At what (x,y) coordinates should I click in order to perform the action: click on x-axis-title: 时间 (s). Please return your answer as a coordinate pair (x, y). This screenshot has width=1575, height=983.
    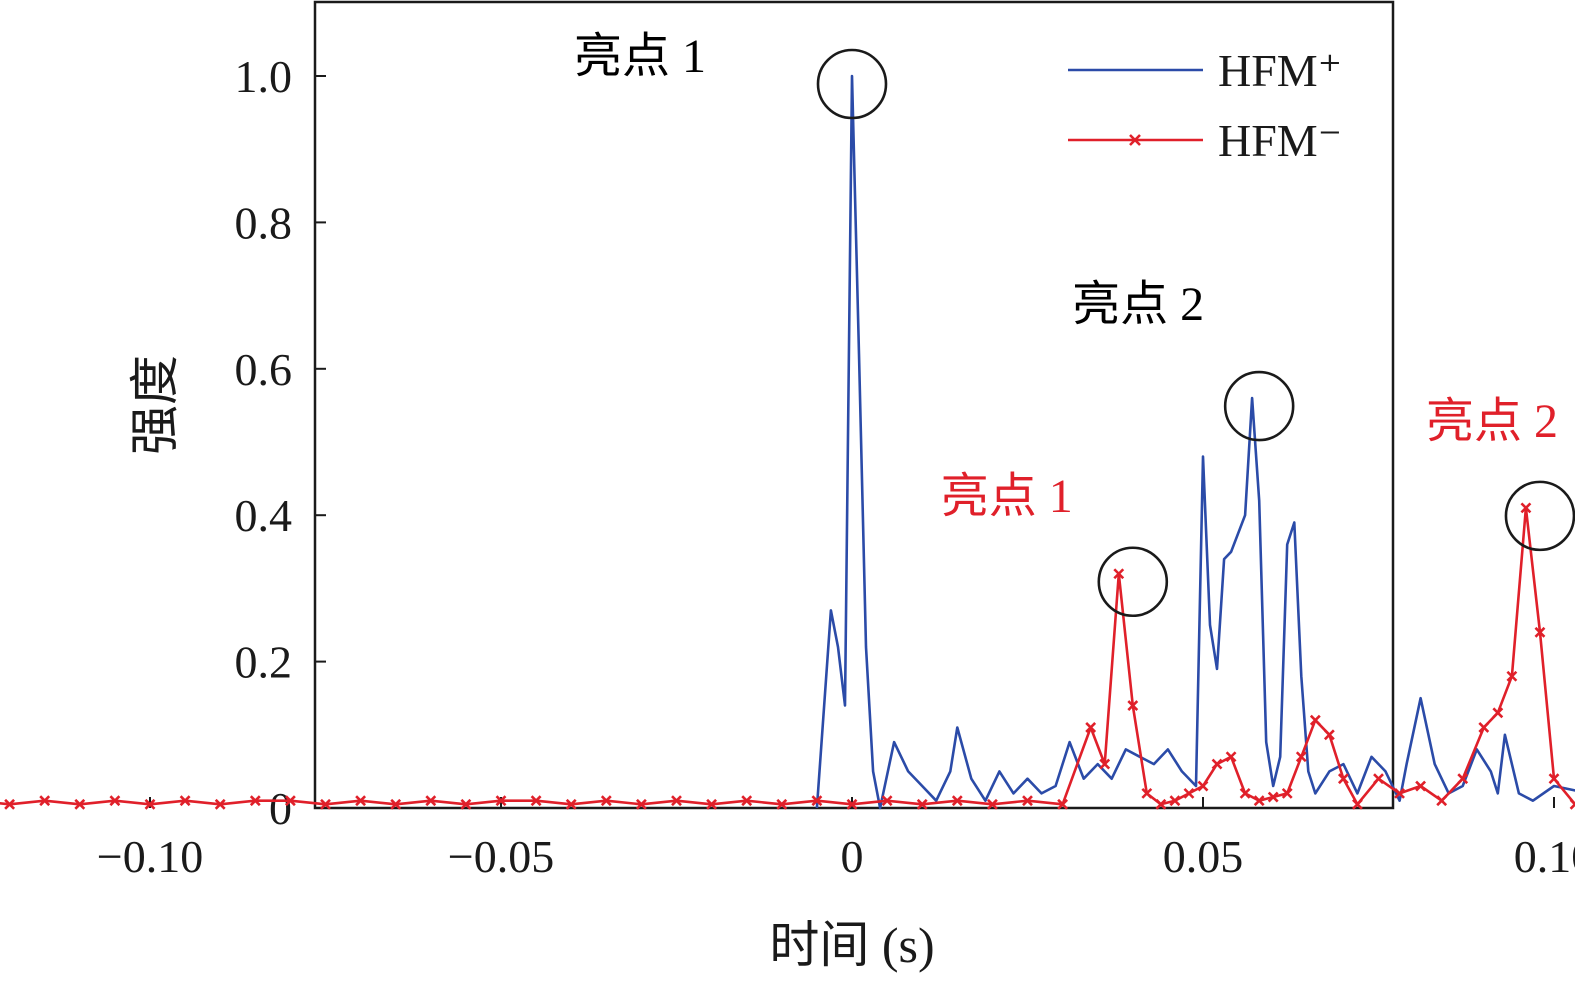
    Looking at the image, I should click on (851, 945).